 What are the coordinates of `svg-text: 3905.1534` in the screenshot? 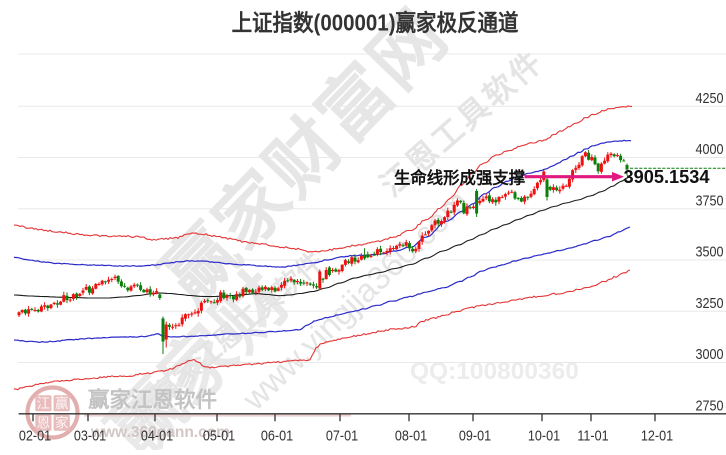 It's located at (667, 177).